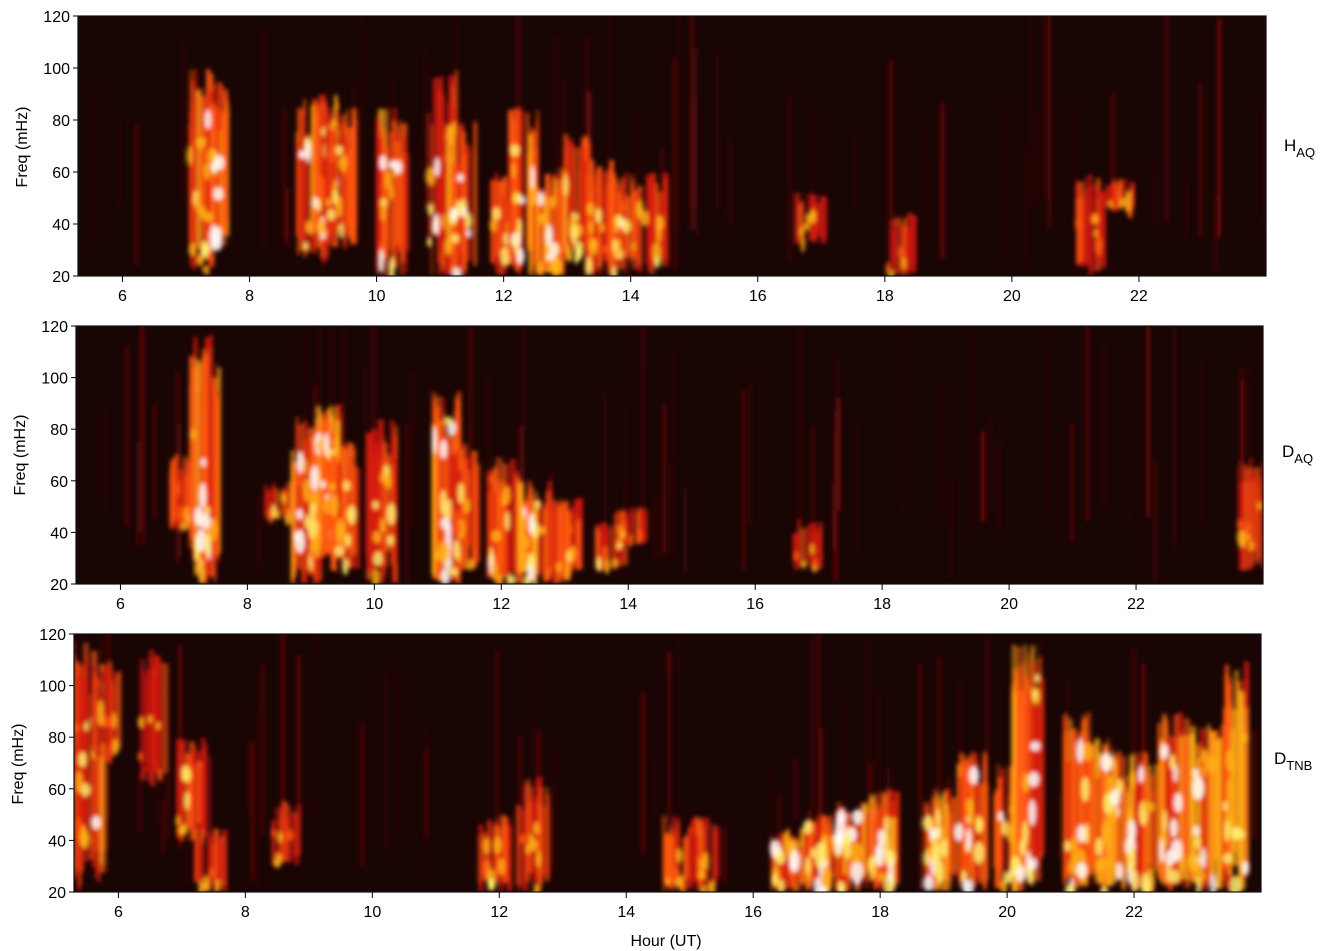  I want to click on y-axis-label: Freq (mHz), so click(20, 455).